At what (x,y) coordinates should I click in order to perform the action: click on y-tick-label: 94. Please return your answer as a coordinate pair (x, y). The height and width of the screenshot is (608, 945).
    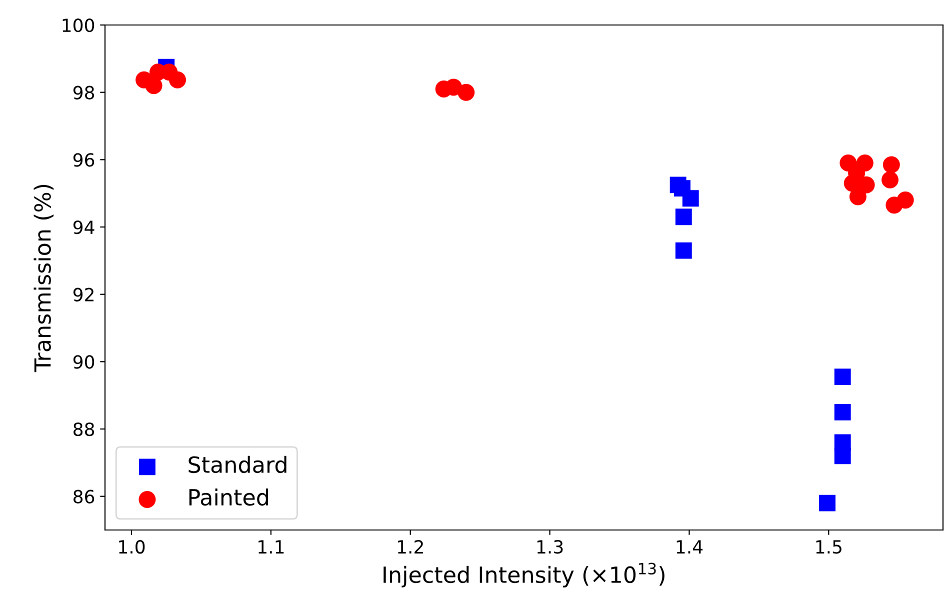
    Looking at the image, I should click on (83, 227).